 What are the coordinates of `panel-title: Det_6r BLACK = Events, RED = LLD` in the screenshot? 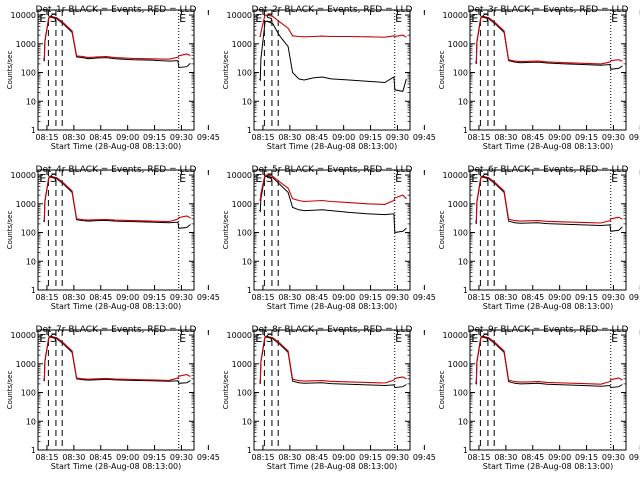 It's located at (548, 170).